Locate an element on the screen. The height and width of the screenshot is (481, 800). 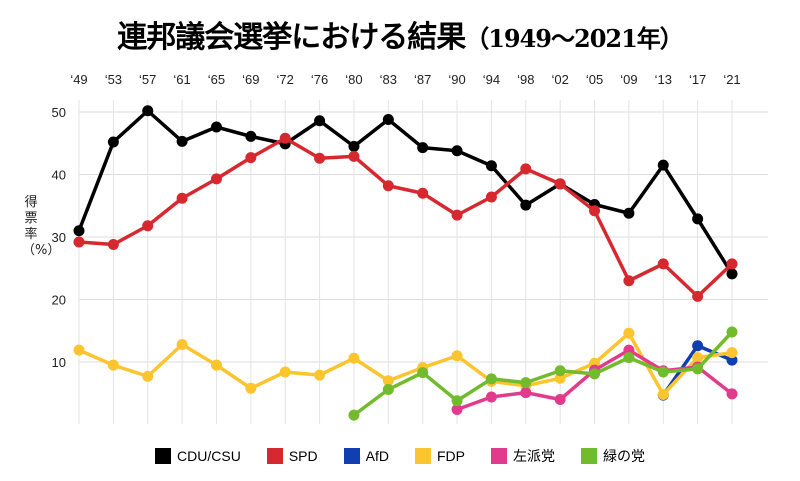
x-tick-label: ‘80 is located at coordinates (353, 79).